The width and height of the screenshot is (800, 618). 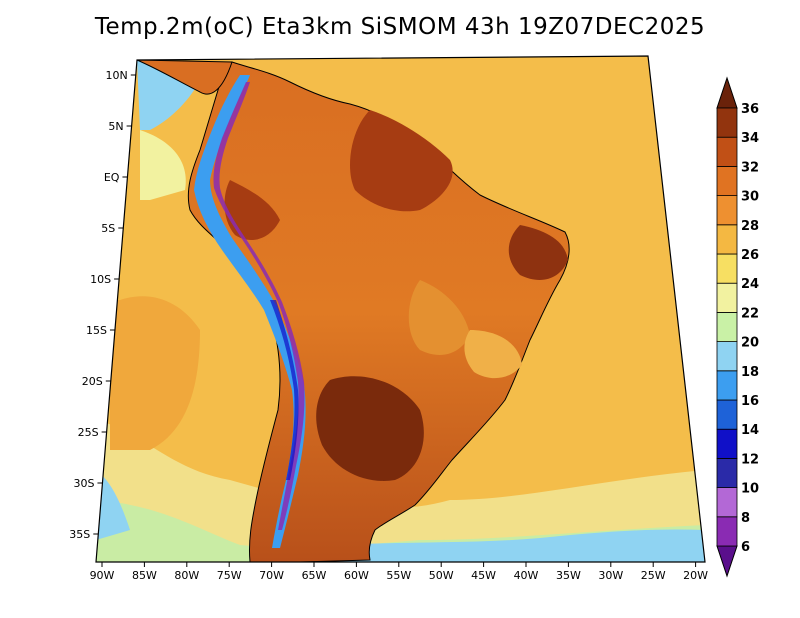 I want to click on mild-region-southeast, so click(x=493, y=354).